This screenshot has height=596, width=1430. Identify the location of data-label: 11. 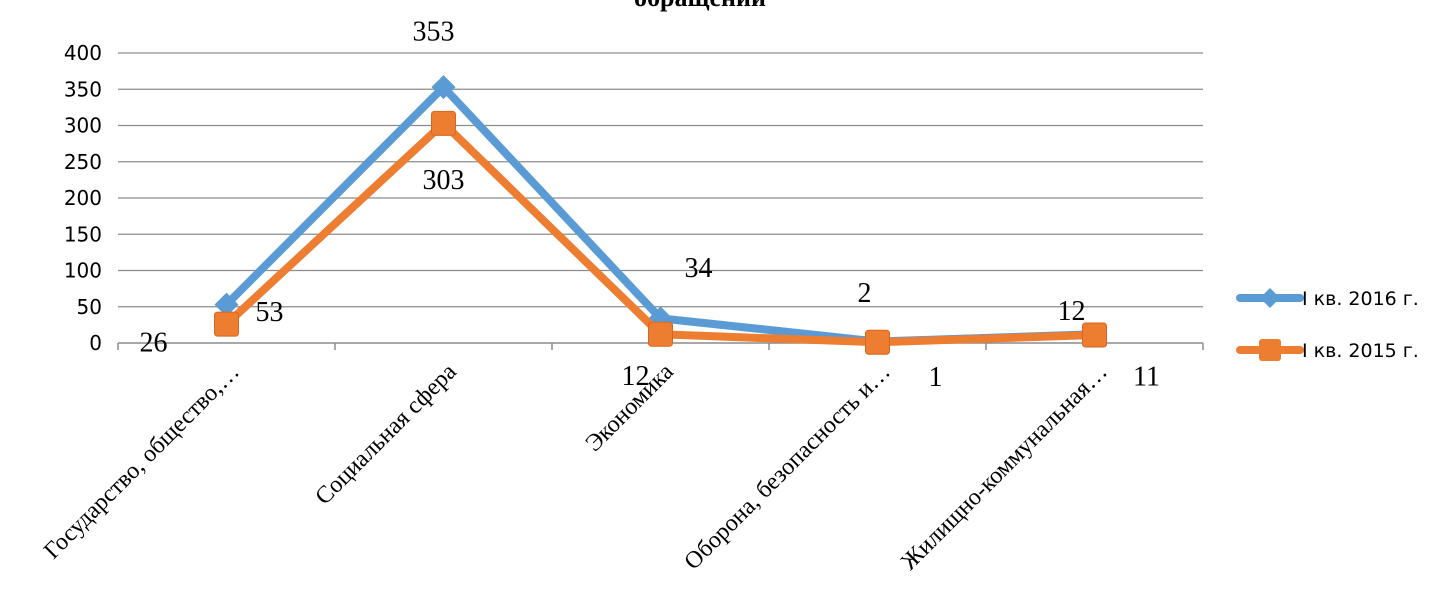
(1146, 377).